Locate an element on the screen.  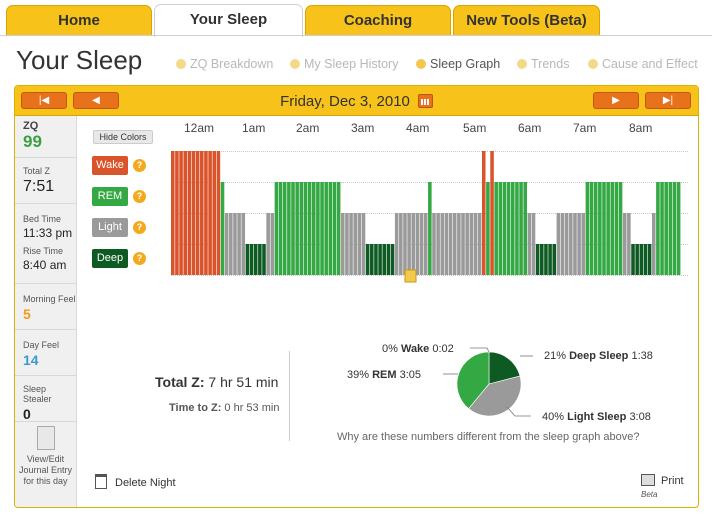
subnav-trends: Trends is located at coordinates (543, 64).